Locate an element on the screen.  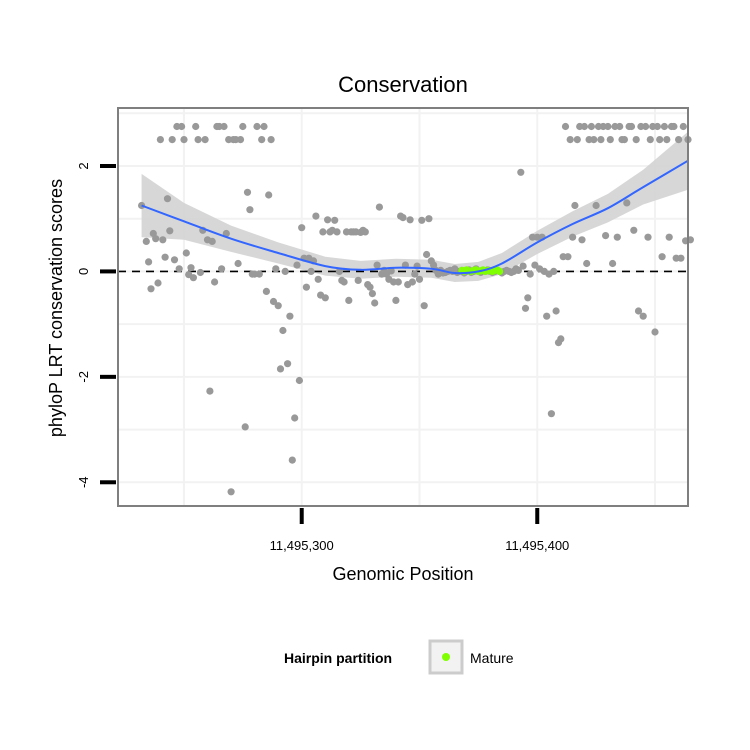
mature-point is located at coordinates (500, 271).